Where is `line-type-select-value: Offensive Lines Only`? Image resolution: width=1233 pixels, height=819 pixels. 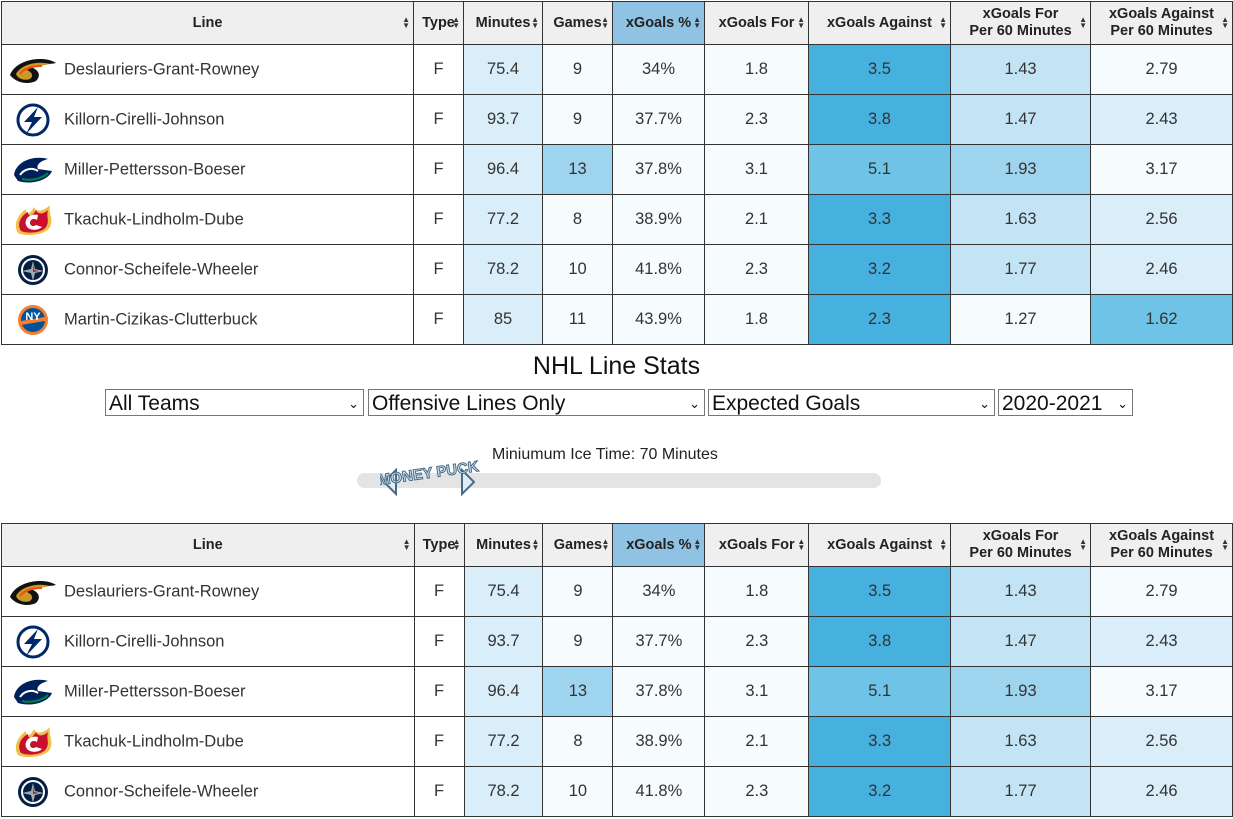
line-type-select-value: Offensive Lines Only is located at coordinates (469, 403).